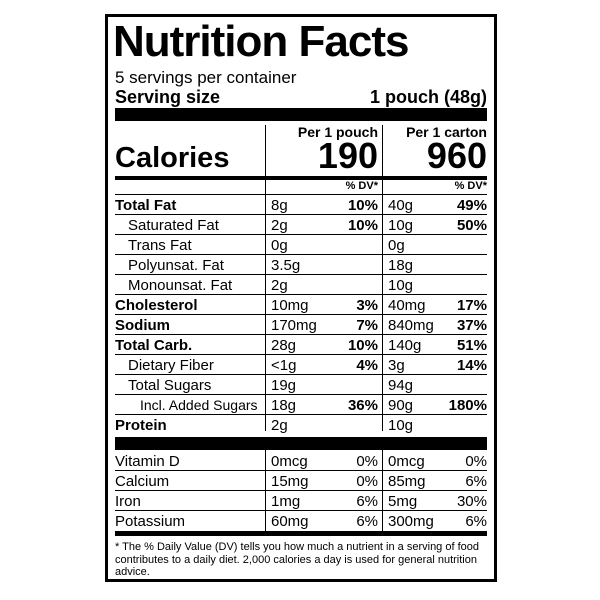 This screenshot has width=600, height=600. I want to click on amount: 40g, so click(401, 205).